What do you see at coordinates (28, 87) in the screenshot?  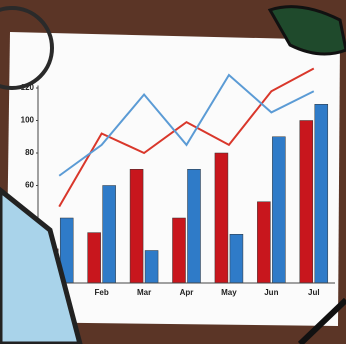 I see `y-tick-label: 120` at bounding box center [28, 87].